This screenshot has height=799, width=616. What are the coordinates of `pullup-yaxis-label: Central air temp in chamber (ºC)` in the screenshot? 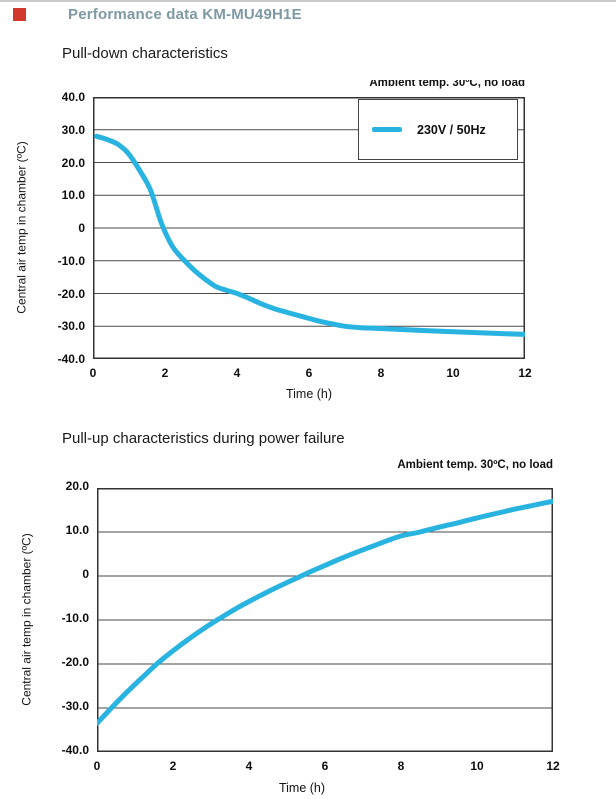 It's located at (26, 619).